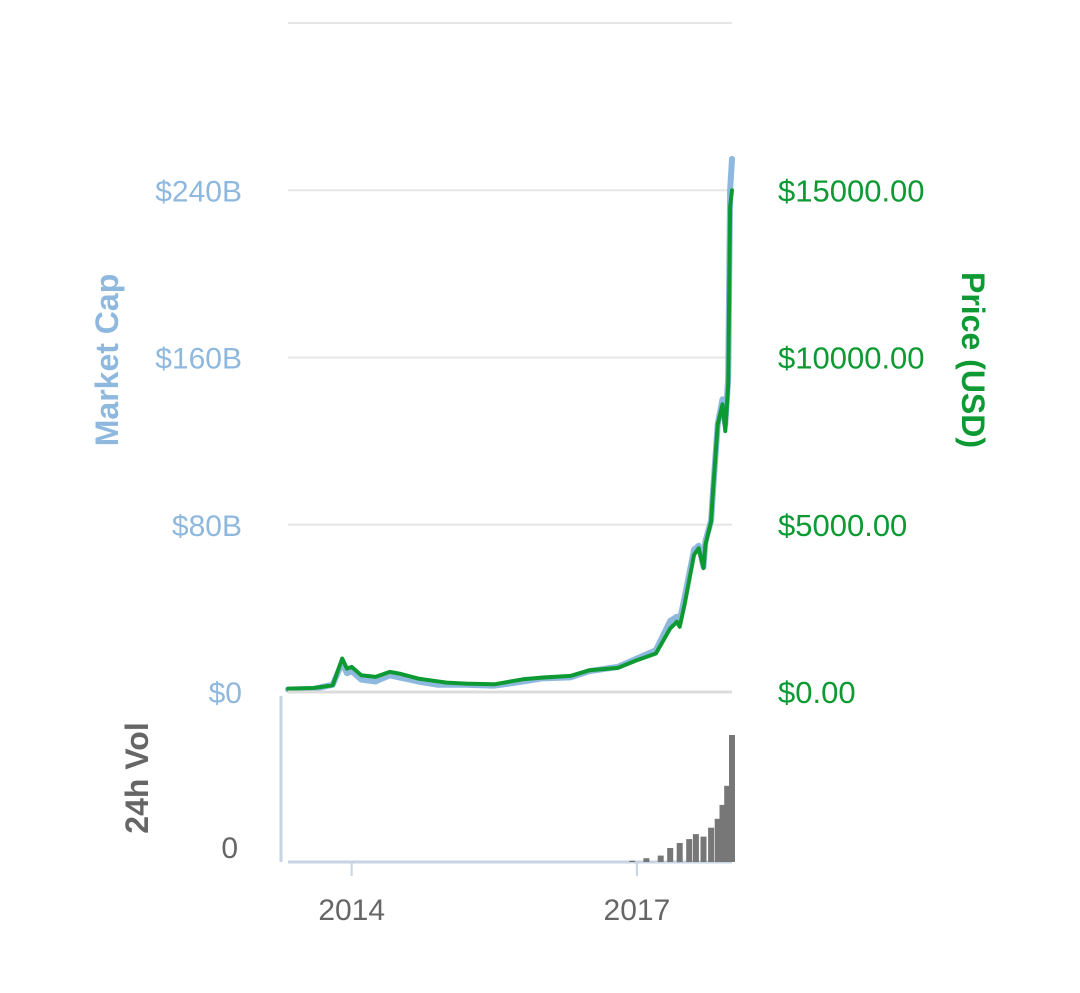  Describe the element at coordinates (198, 442) in the screenshot. I see `left-axis-ticks: $0 $80B $160B $240B` at that location.